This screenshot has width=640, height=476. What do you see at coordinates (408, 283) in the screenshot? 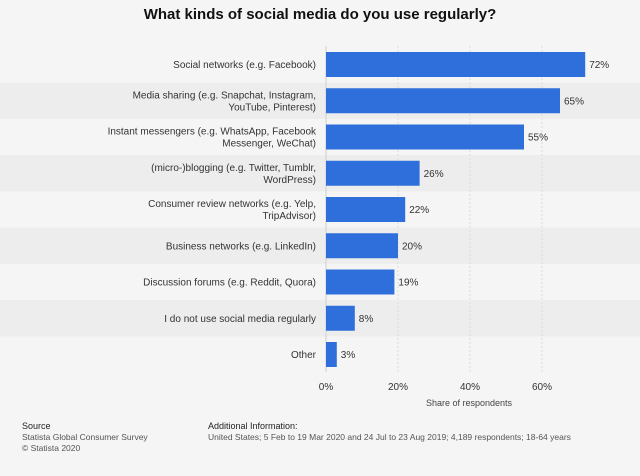
I see `value-label: 19%` at bounding box center [408, 283].